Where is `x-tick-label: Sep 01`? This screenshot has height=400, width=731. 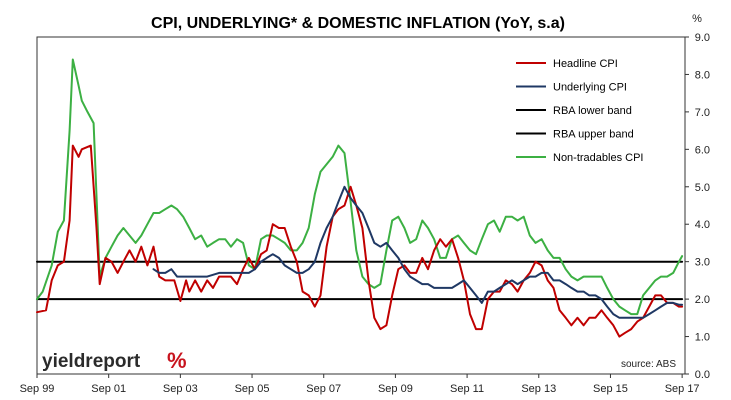 x-tick-label: Sep 01 is located at coordinates (108, 389).